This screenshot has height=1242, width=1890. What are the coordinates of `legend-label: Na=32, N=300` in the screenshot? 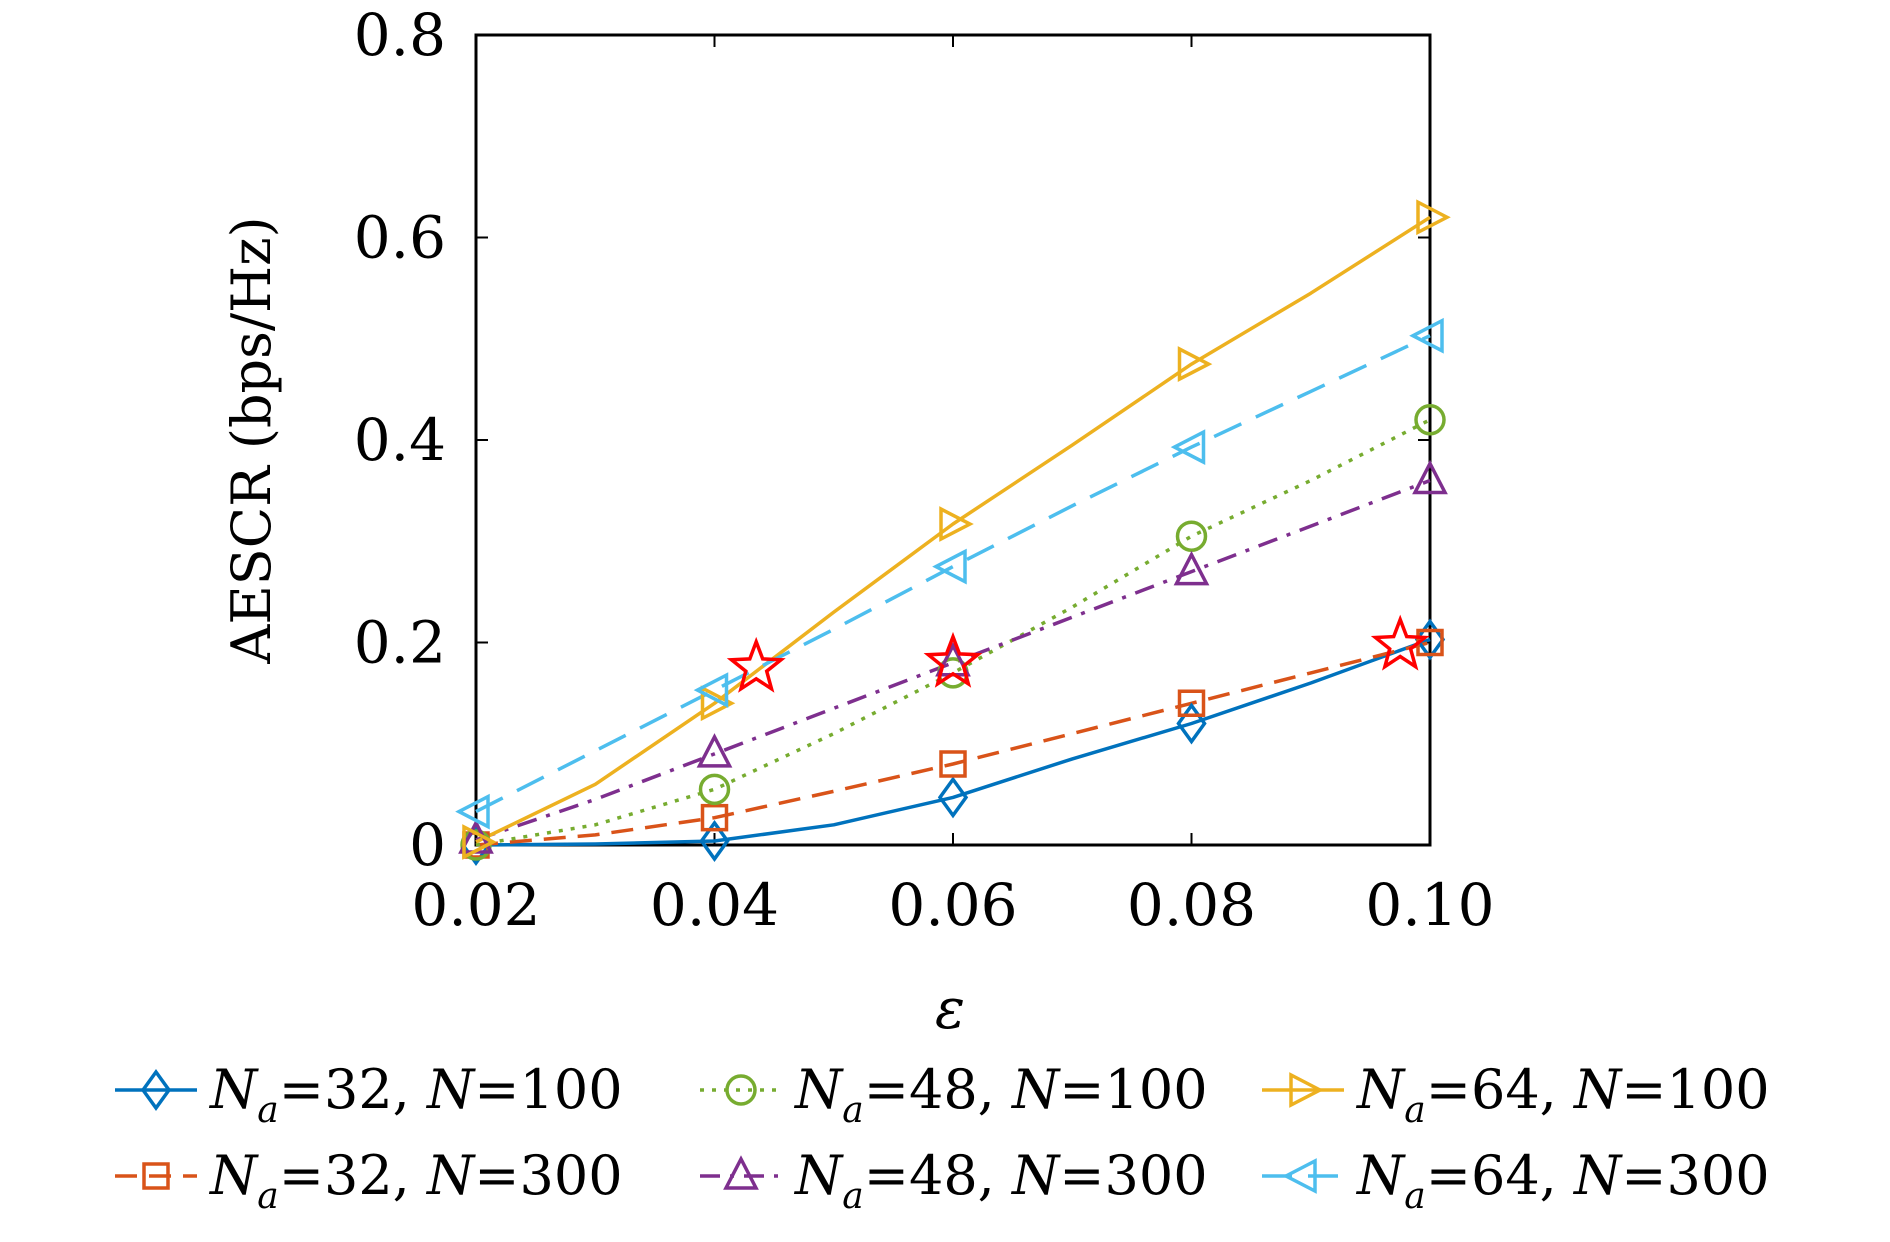 It's located at (415, 1180).